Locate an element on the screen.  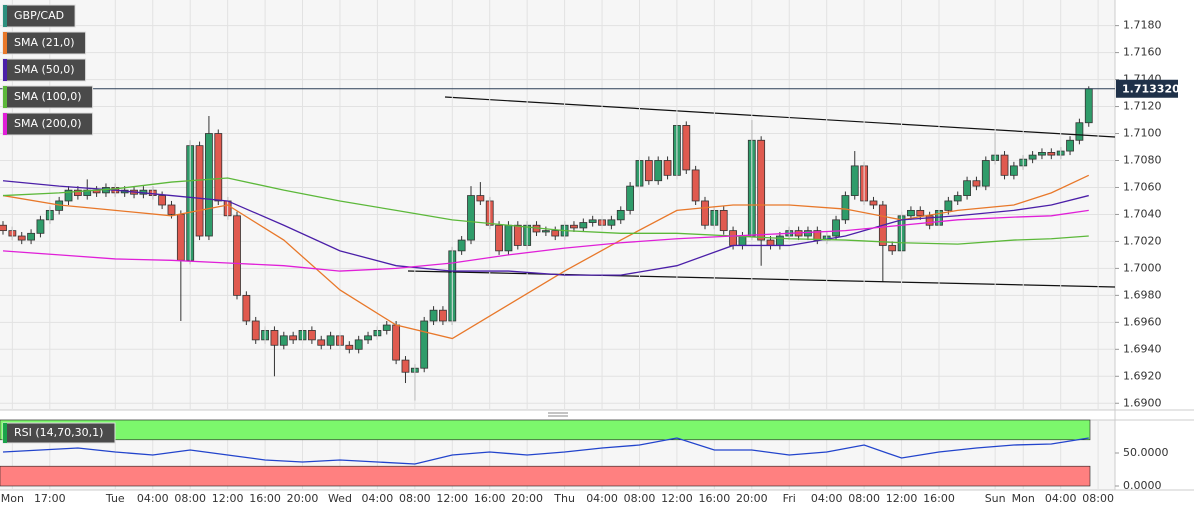
y-tick-label: 1.7020 is located at coordinates (1142, 240).